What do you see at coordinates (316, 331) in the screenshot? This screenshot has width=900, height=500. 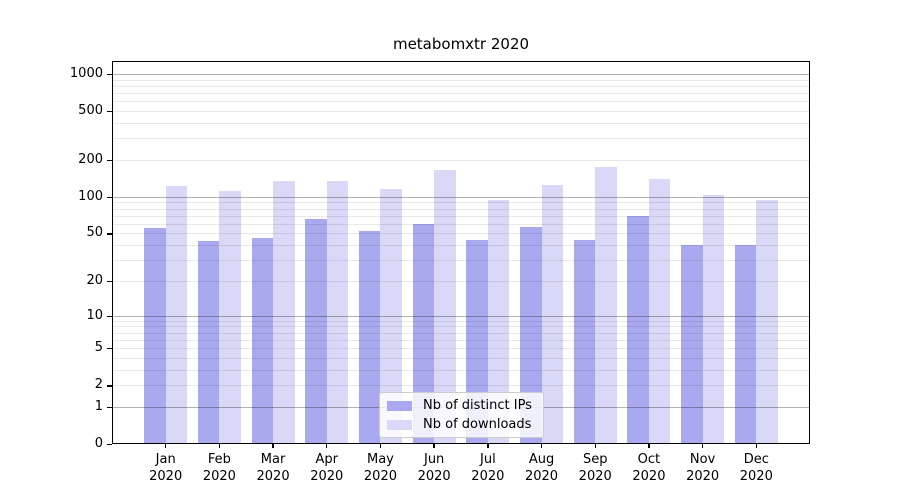 I see `bar-distinct-ips-apr` at bounding box center [316, 331].